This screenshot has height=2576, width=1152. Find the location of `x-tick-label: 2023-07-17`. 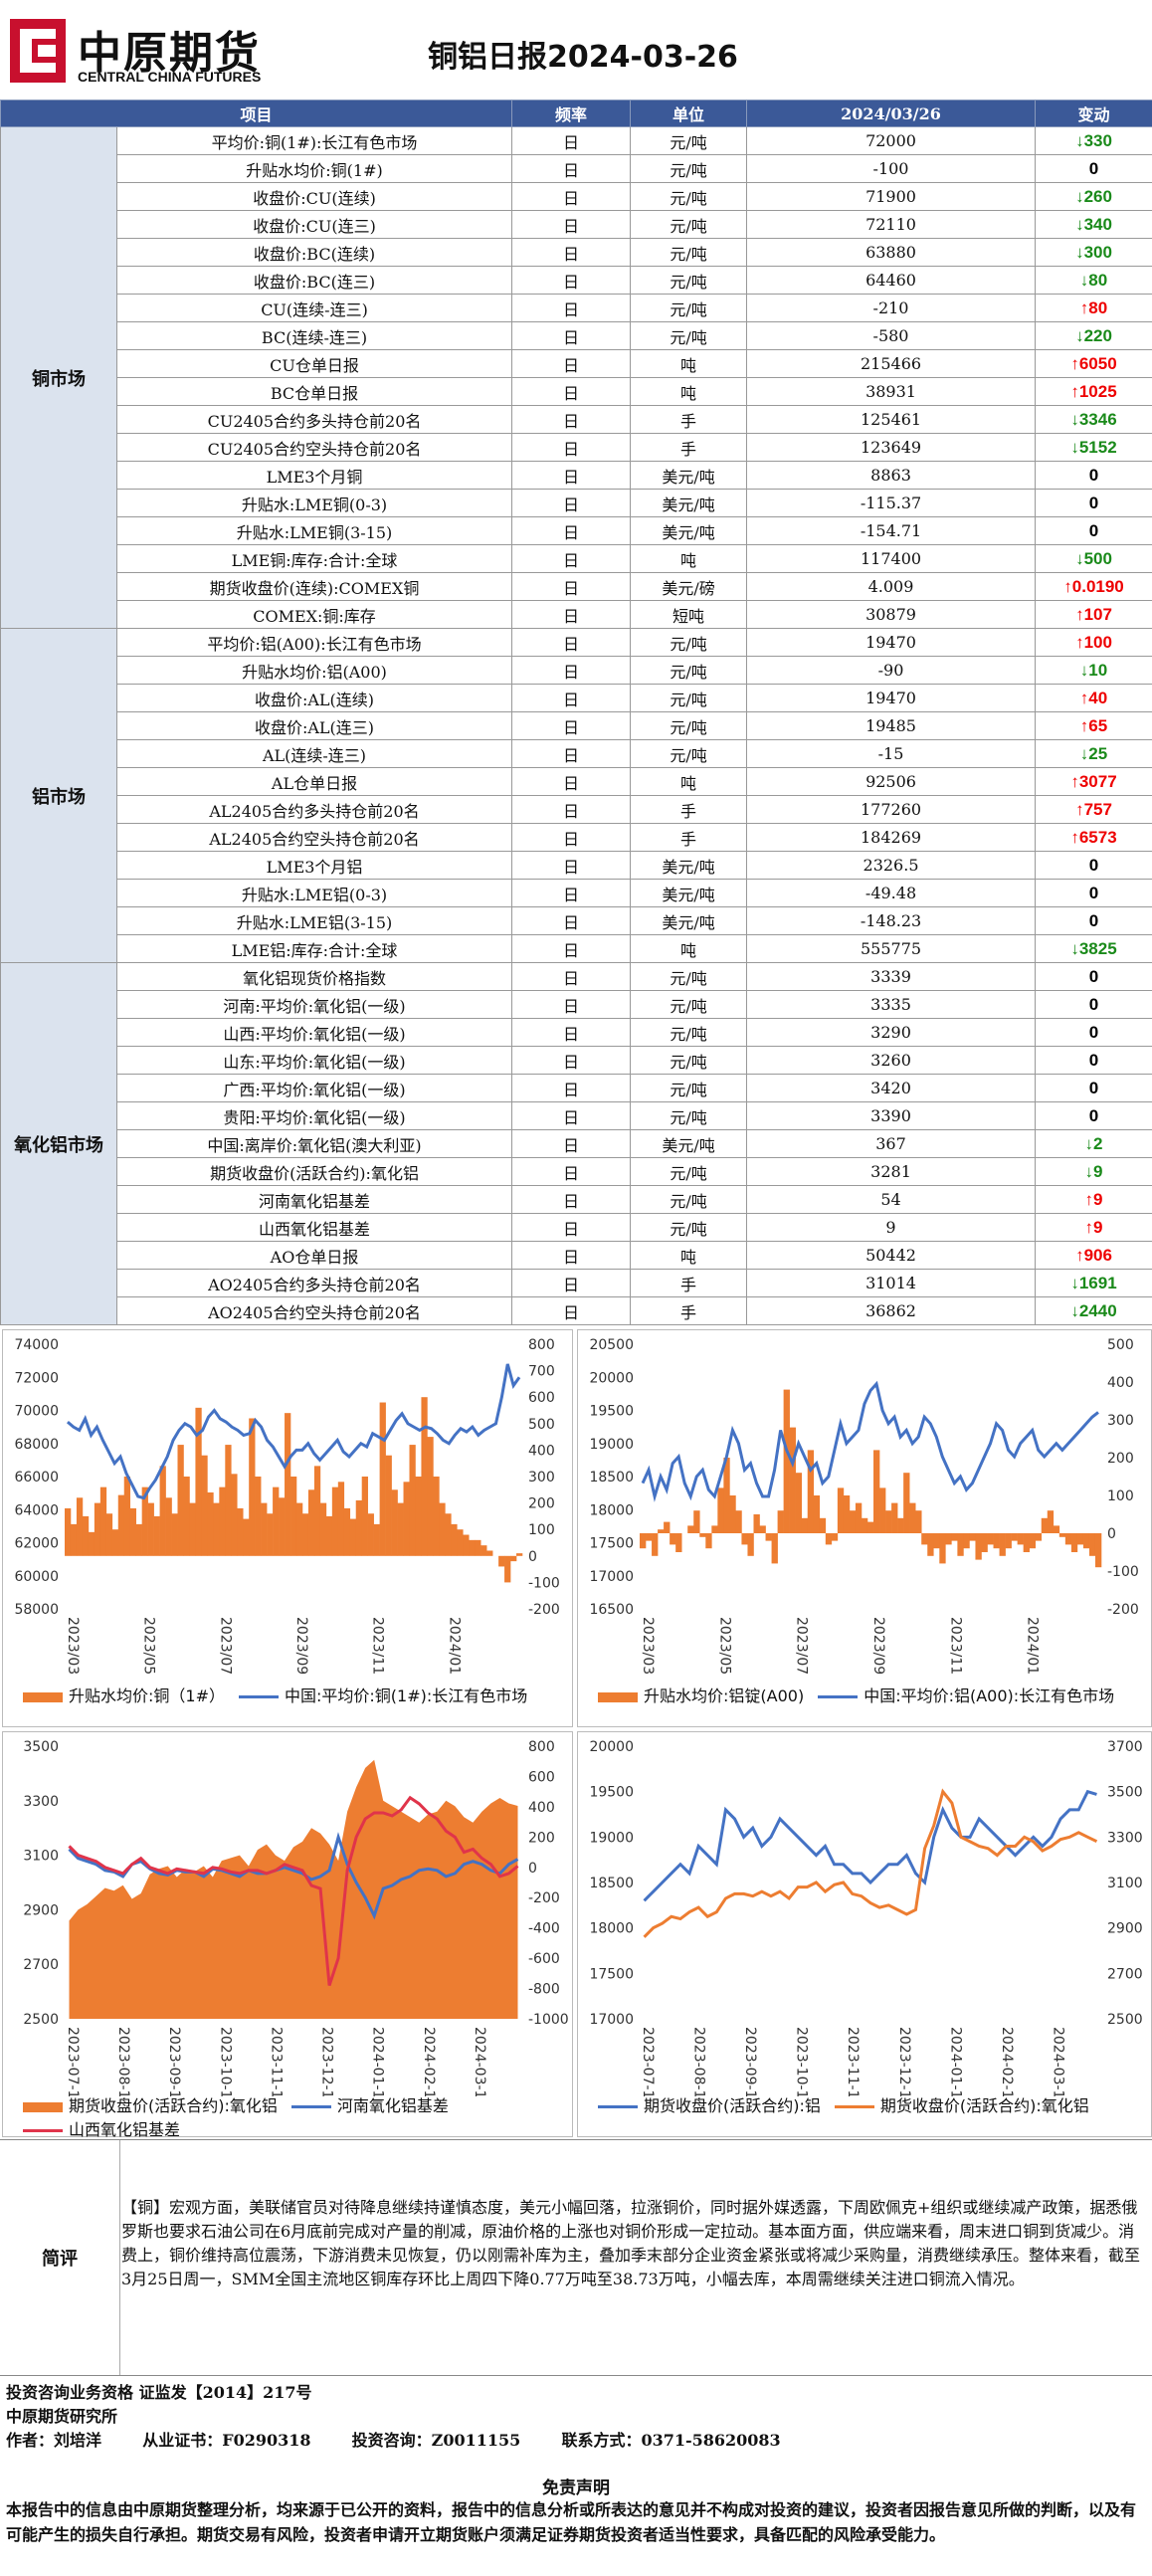

x-tick-label: 2023-07-17 is located at coordinates (73, 2061).